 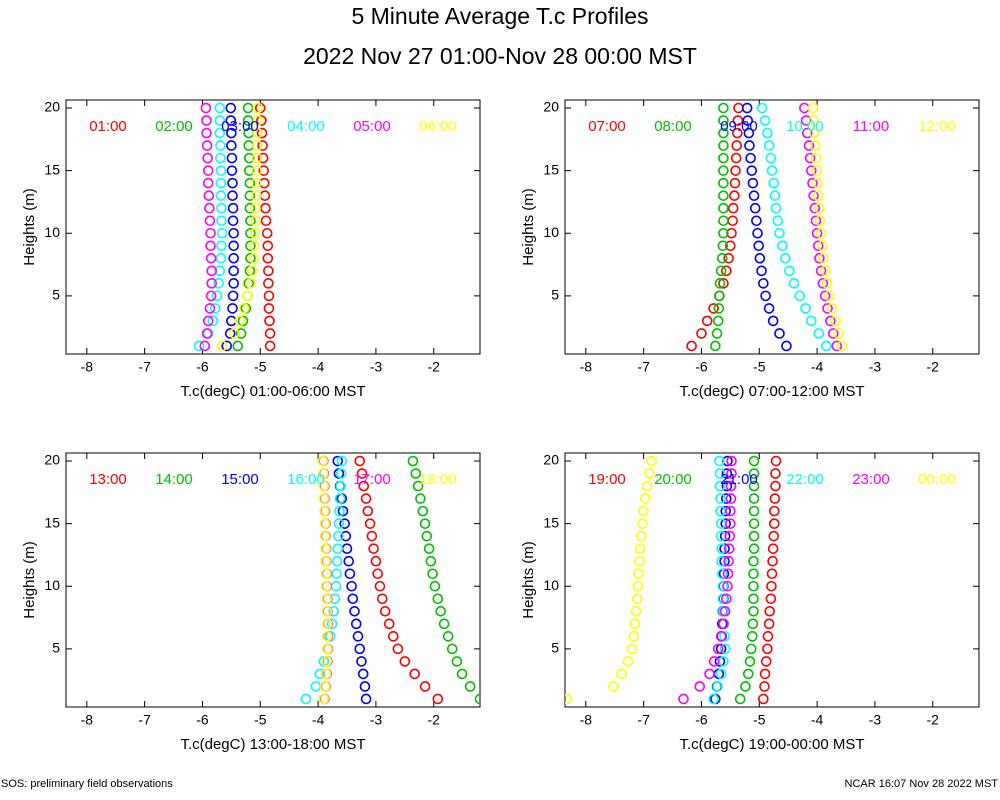 I want to click on legend-label: 22:00, so click(x=805, y=479).